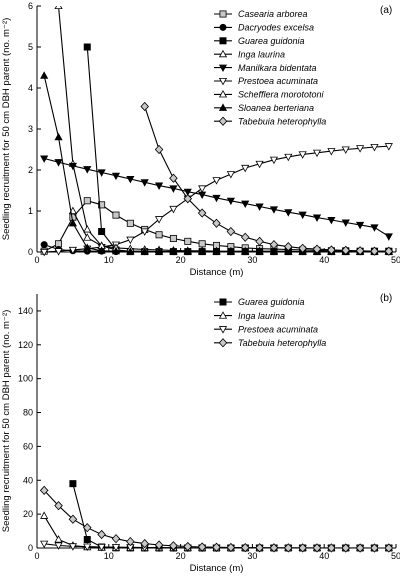 The width and height of the screenshot is (400, 581). What do you see at coordinates (25, 379) in the screenshot?
I see `panel-b-y-tick-label: 100` at bounding box center [25, 379].